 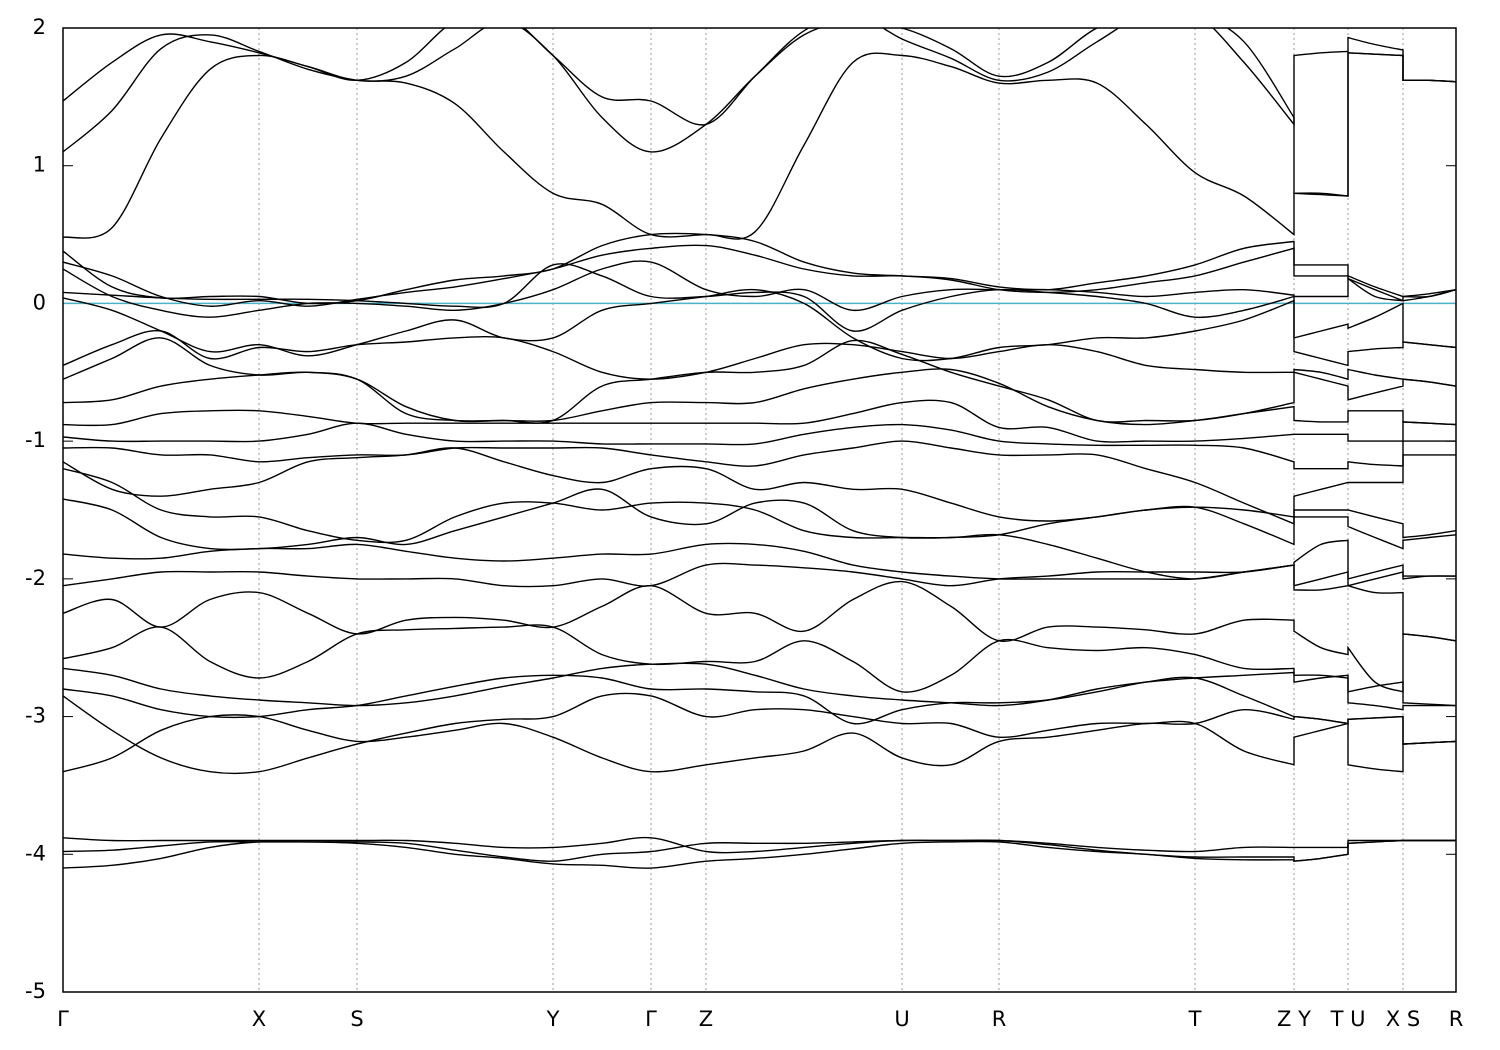 What do you see at coordinates (35, 716) in the screenshot?
I see `y-tick-label: -3` at bounding box center [35, 716].